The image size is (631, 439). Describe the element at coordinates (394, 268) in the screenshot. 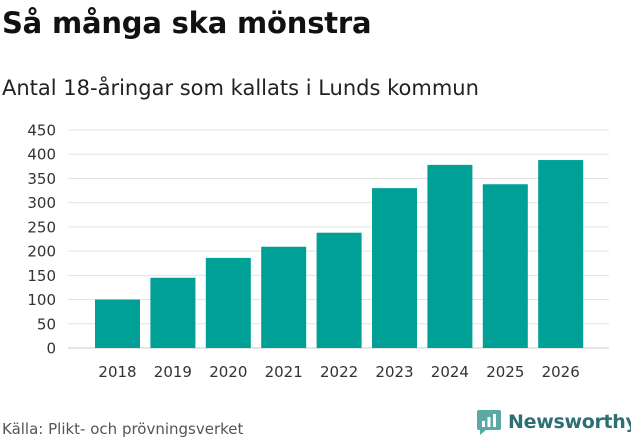

I see `bar-2023` at that location.